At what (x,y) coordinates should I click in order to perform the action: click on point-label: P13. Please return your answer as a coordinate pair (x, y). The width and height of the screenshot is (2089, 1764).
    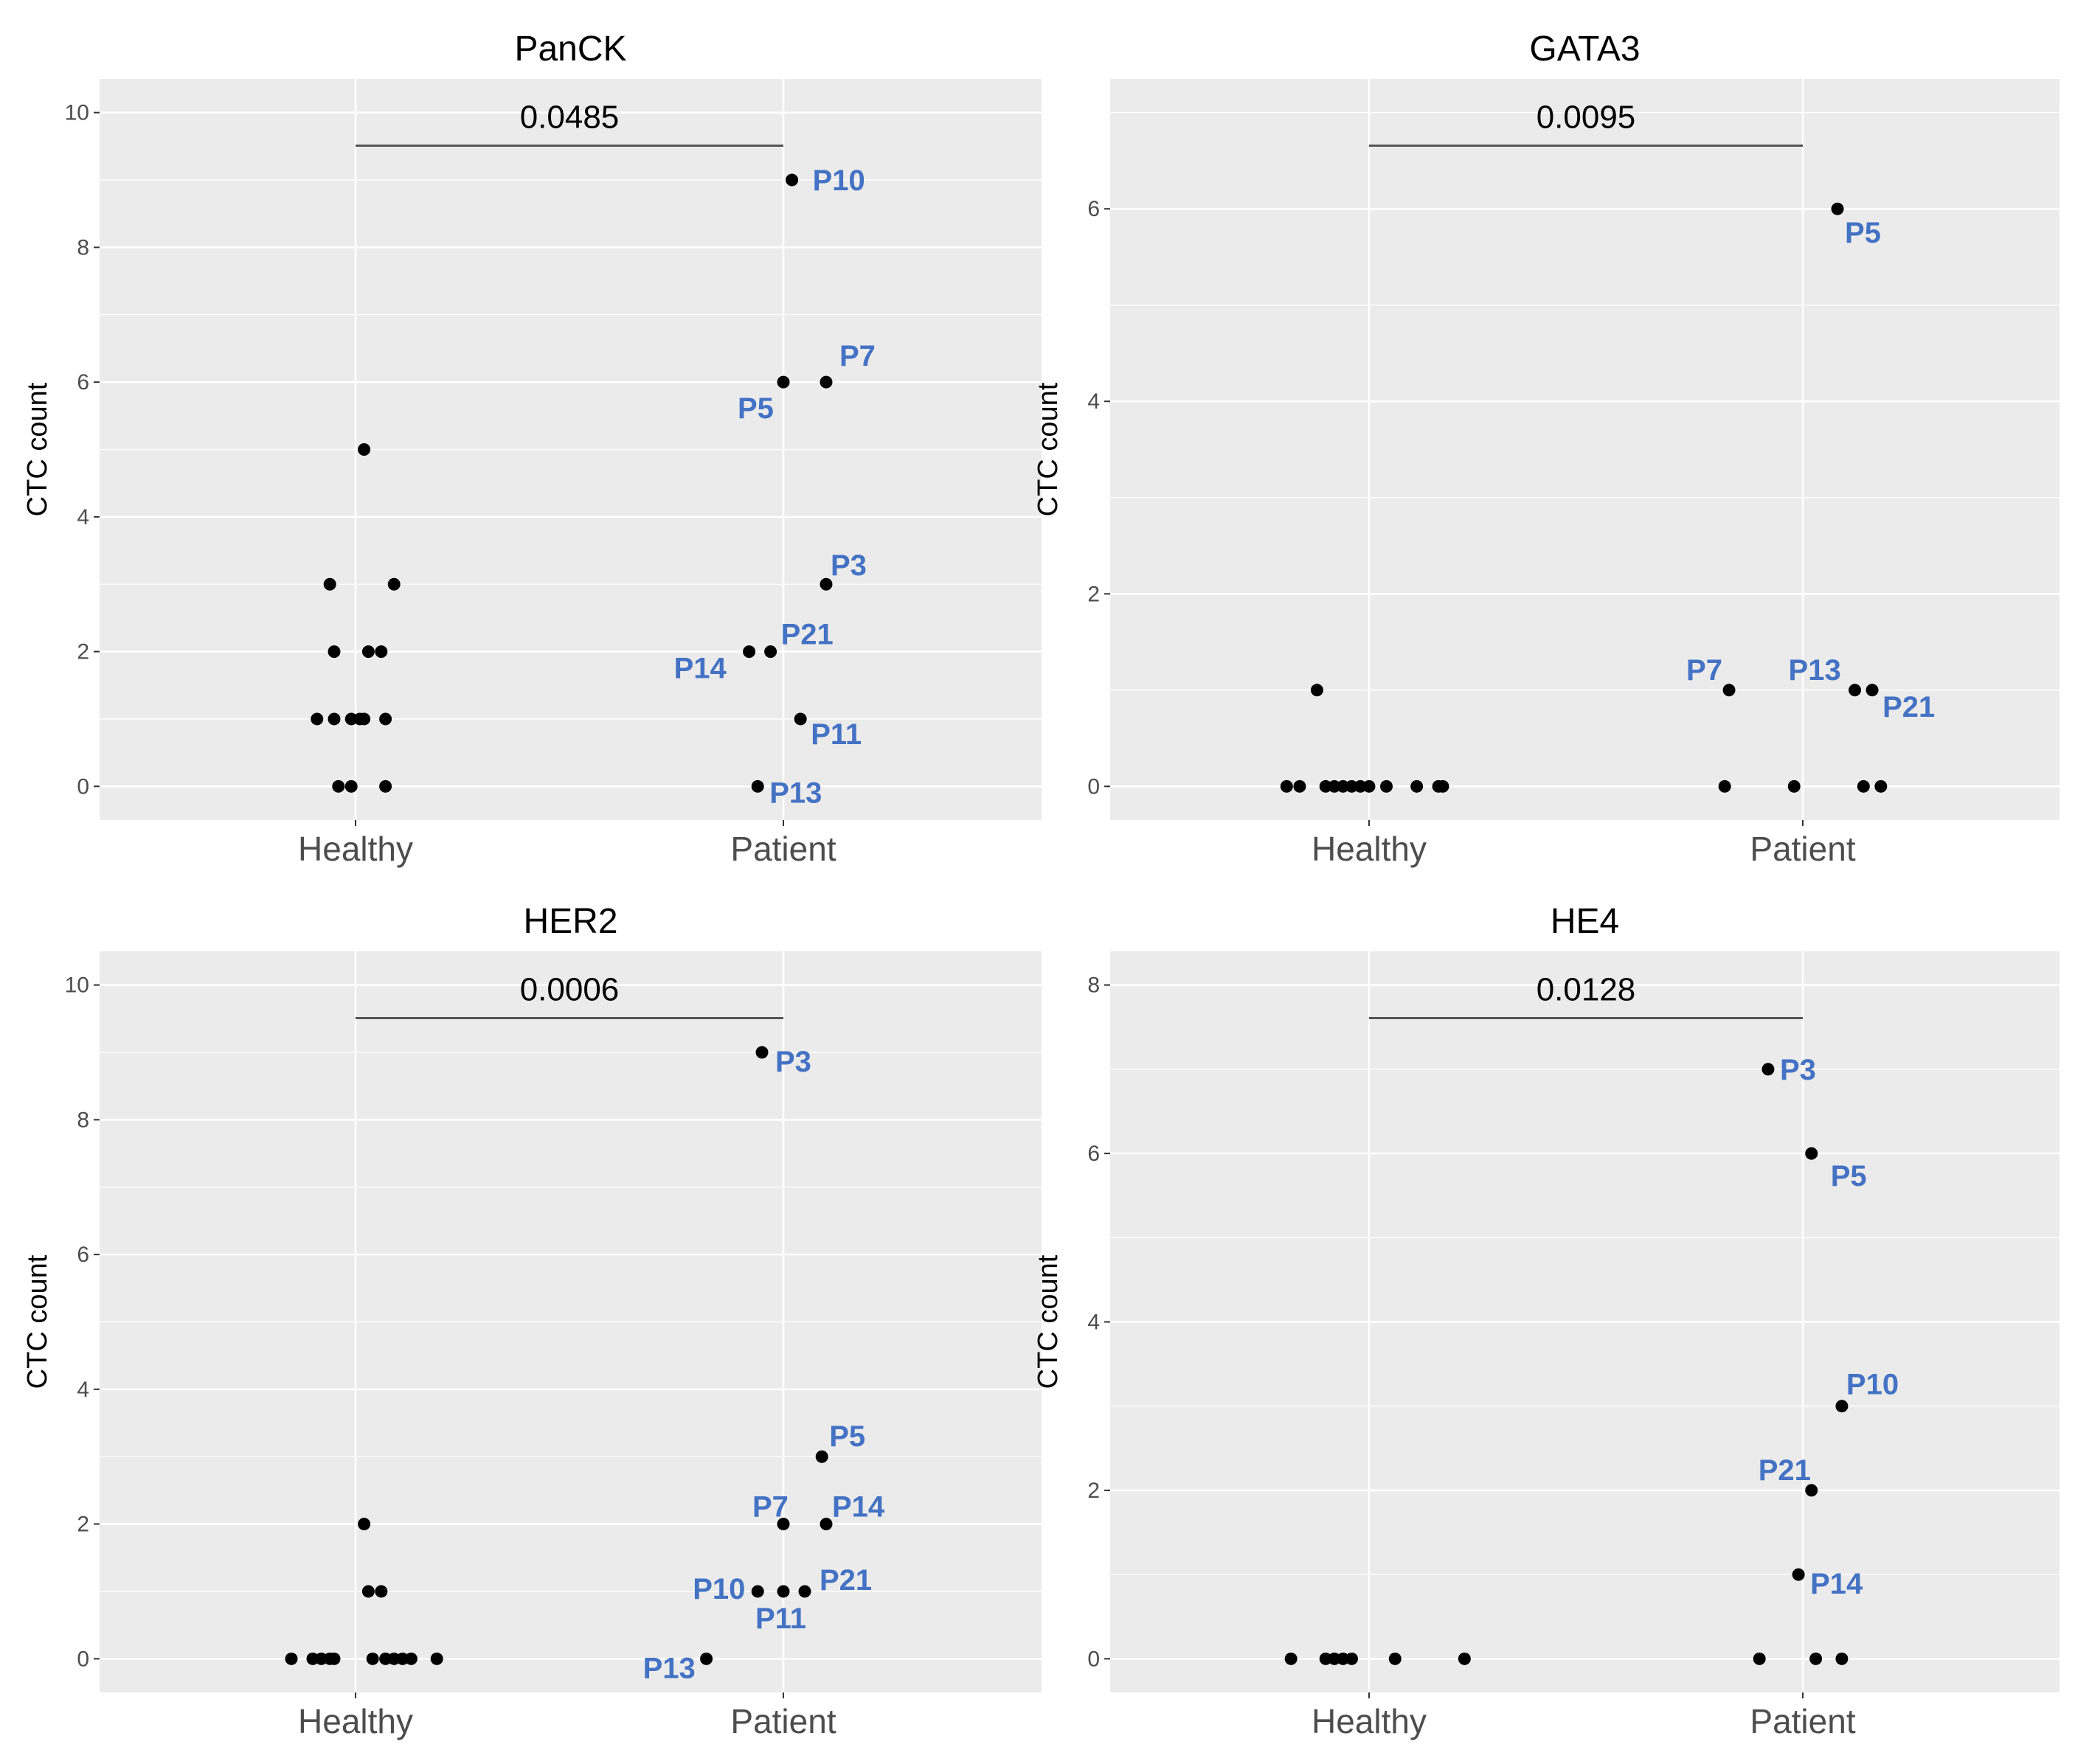
    Looking at the image, I should click on (670, 1668).